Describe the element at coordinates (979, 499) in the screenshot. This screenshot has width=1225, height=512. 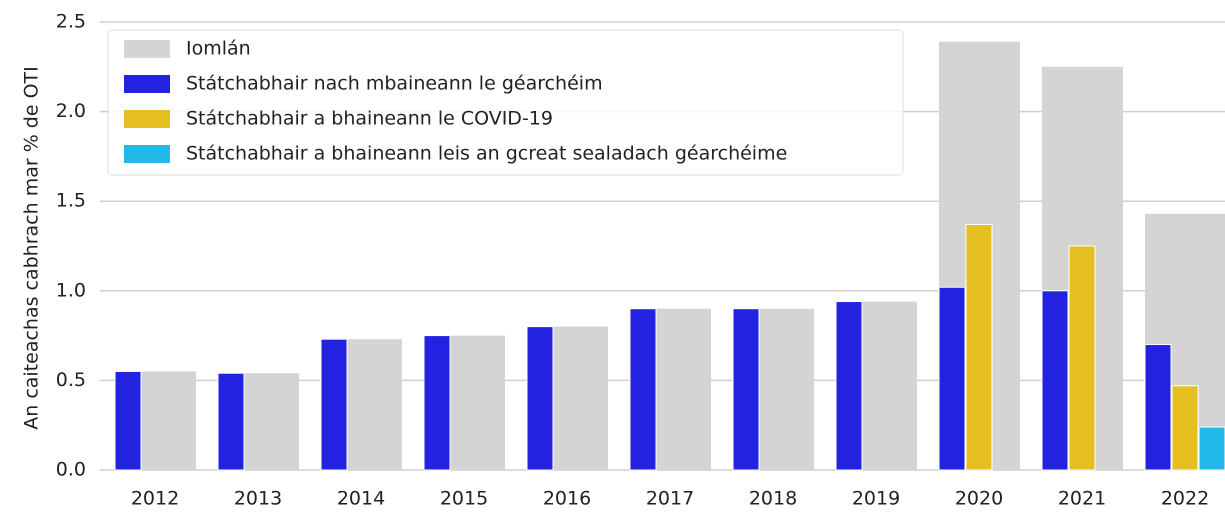
I see `x-tick-label: 2020` at that location.